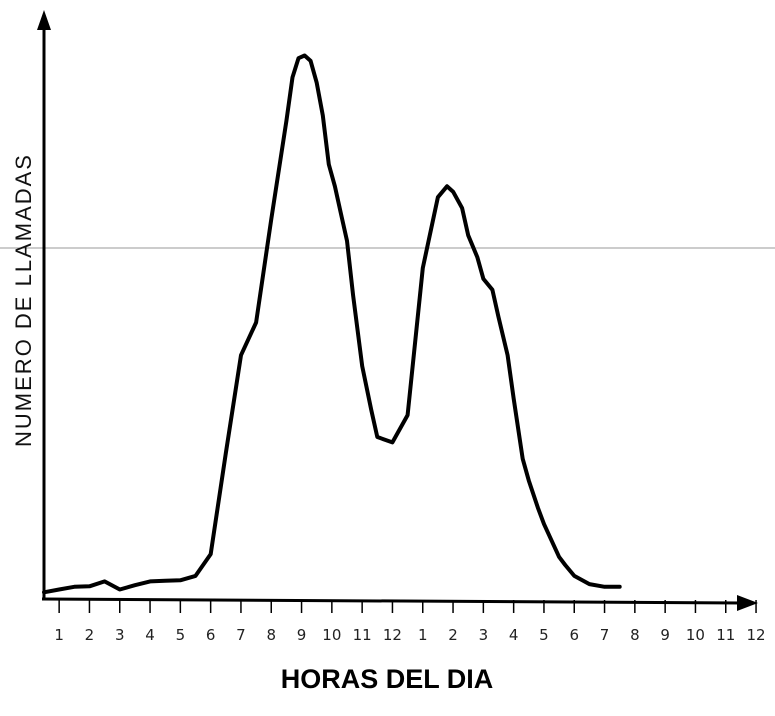  What do you see at coordinates (23, 300) in the screenshot?
I see `y-axis-label: NUMERO DE LLAMADAS` at bounding box center [23, 300].